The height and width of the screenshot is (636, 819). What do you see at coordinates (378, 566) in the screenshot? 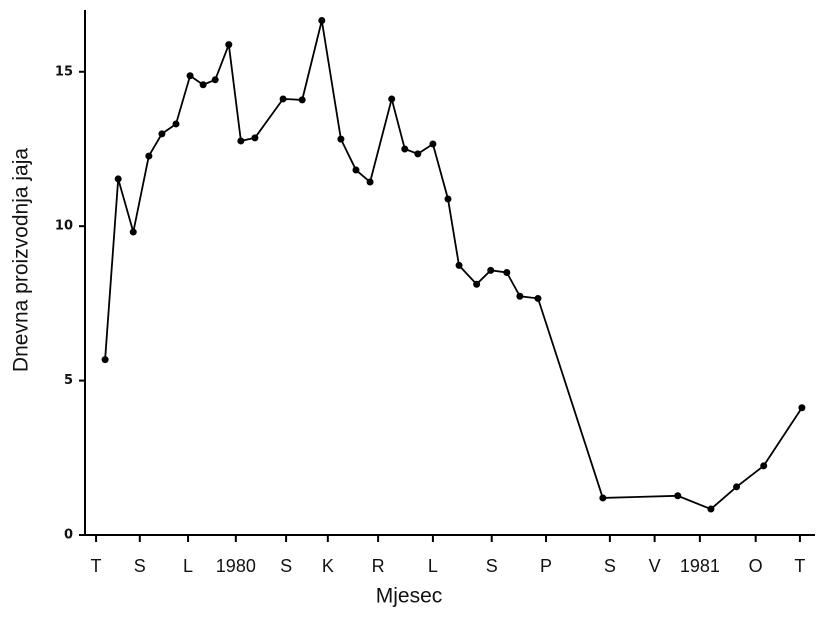
I see `x-tick-label: R` at bounding box center [378, 566].